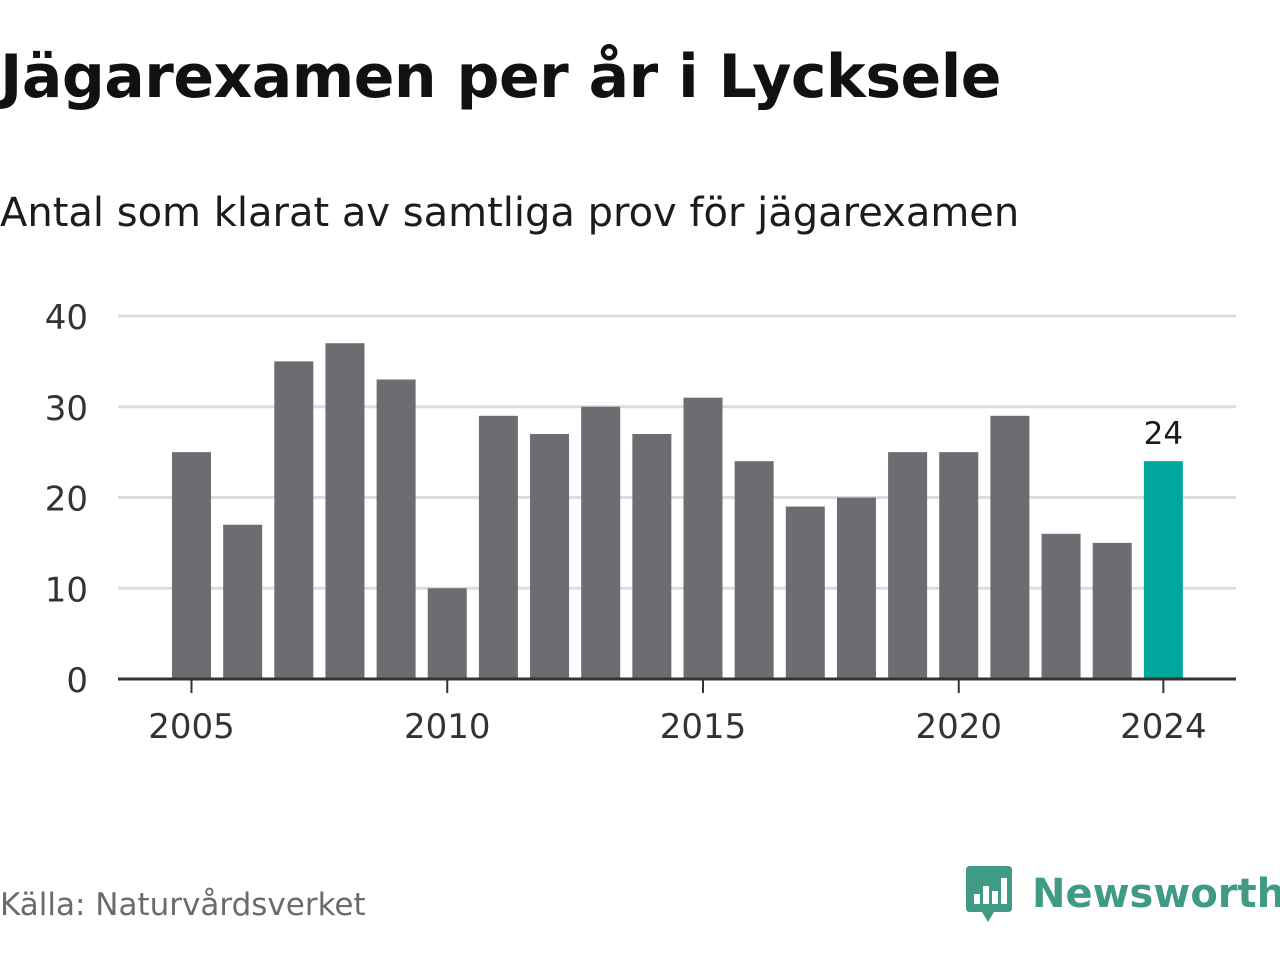 The width and height of the screenshot is (1280, 960). I want to click on x-tick-label: 2015, so click(703, 727).